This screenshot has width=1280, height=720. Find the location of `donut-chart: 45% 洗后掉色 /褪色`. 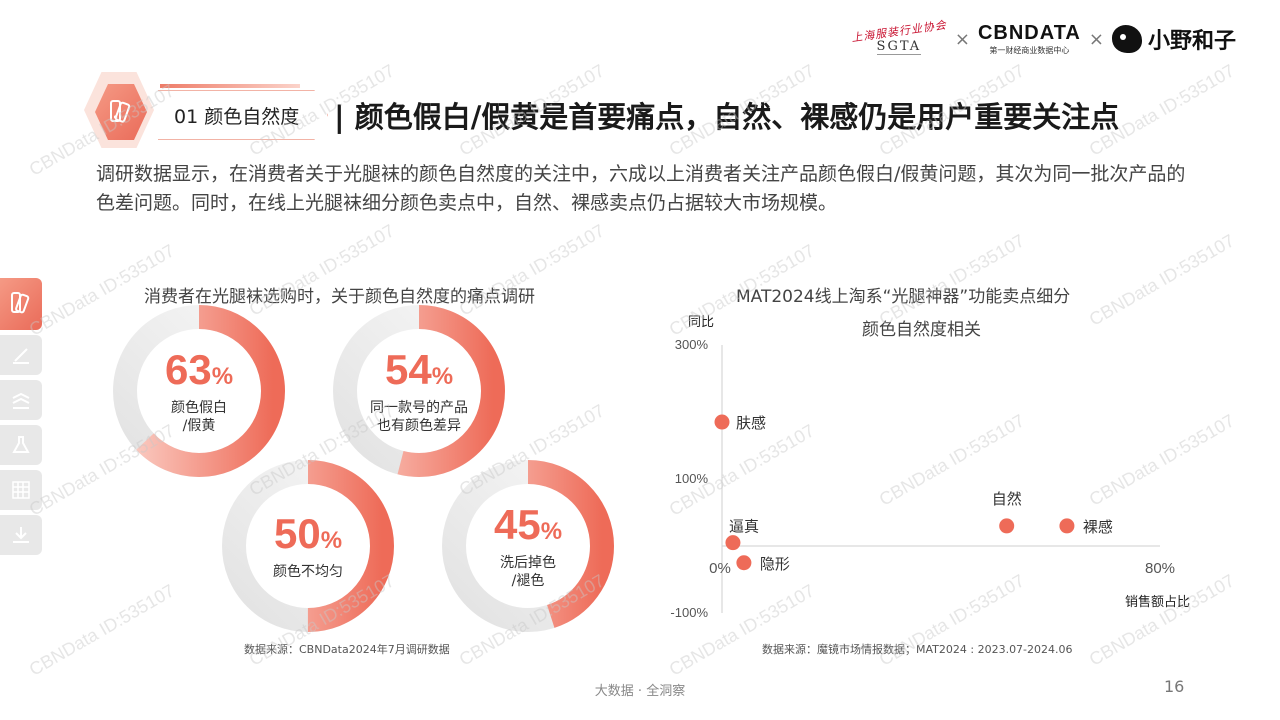

donut-chart: 45% 洗后掉色 /褪色 is located at coordinates (528, 546).